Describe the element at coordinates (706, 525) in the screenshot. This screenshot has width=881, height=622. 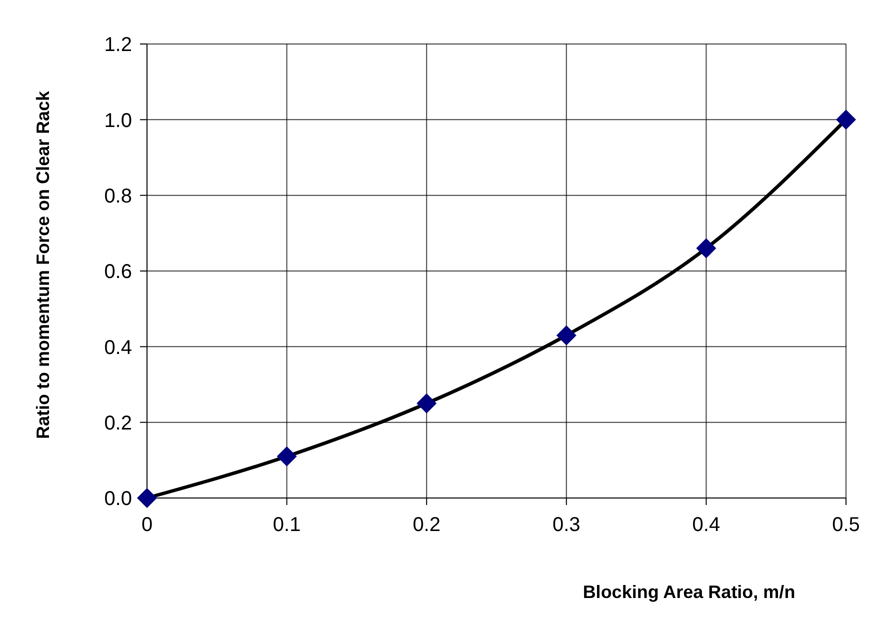
I see `x-tick-label: 0.4` at that location.